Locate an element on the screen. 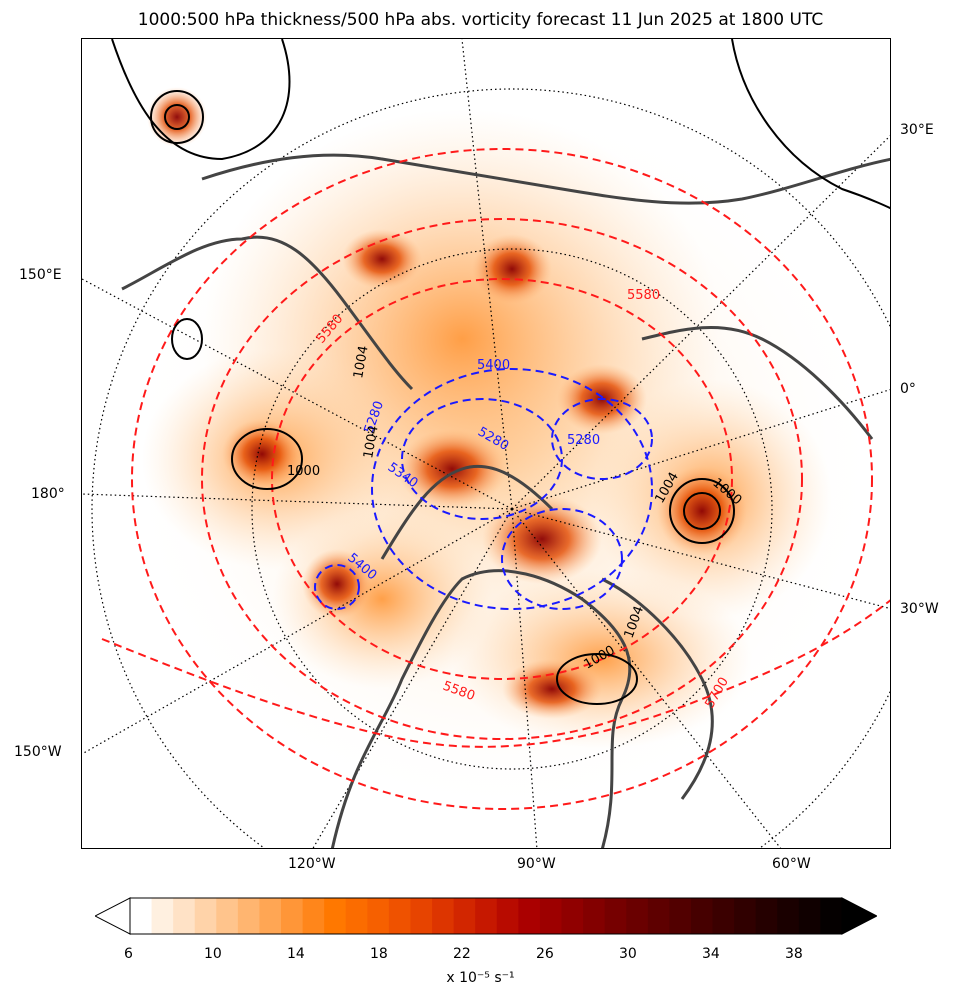 This screenshot has height=1005, width=961. colorbar-unit-label: x 10⁻⁵ s⁻¹ is located at coordinates (480, 978).